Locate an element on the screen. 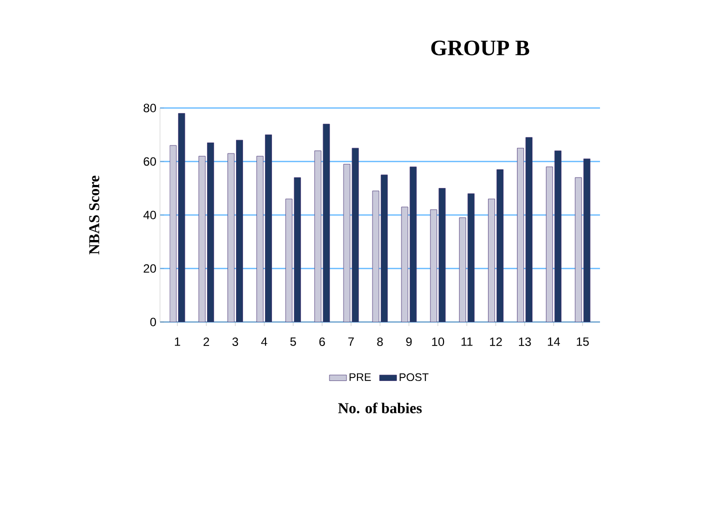 The height and width of the screenshot is (518, 708). x-tick-label: 10 is located at coordinates (438, 342).